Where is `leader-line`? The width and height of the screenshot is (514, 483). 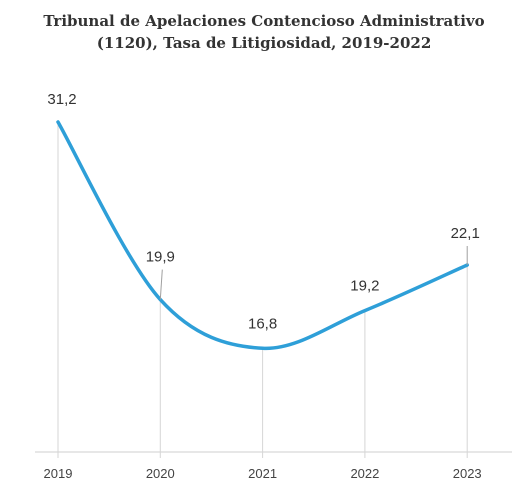
leader-line is located at coordinates (161, 284).